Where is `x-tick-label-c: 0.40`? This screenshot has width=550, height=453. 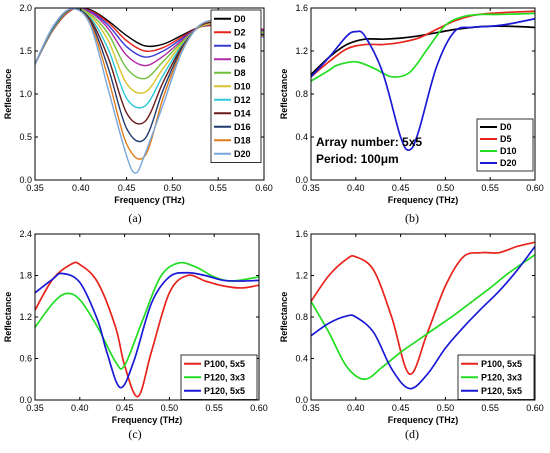 x-tick-label-c: 0.40 is located at coordinates (80, 408).